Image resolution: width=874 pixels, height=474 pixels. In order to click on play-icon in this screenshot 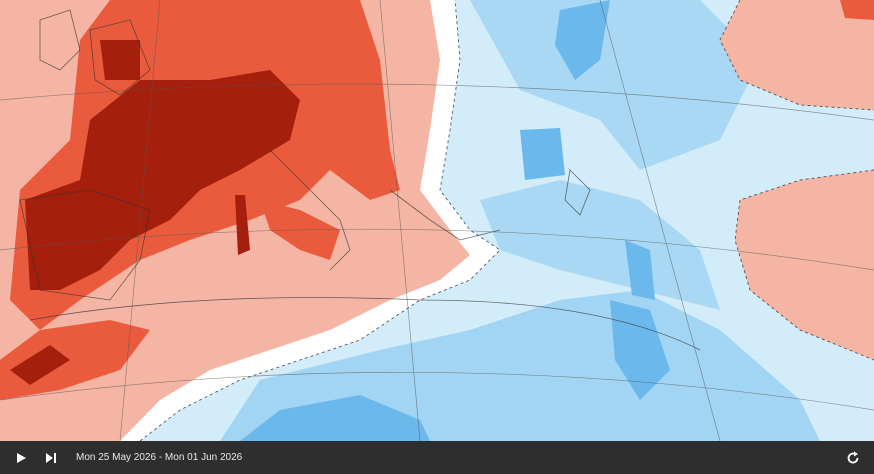, I will do `click(21, 457)`.